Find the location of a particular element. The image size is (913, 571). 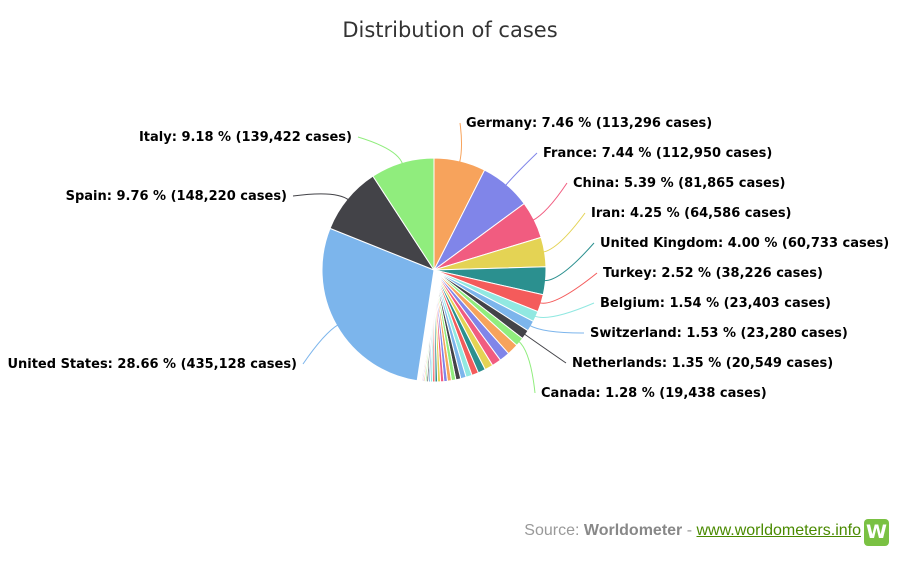

label-belgium: Belgium: 1.54 % (23,403 cases) is located at coordinates (715, 303).